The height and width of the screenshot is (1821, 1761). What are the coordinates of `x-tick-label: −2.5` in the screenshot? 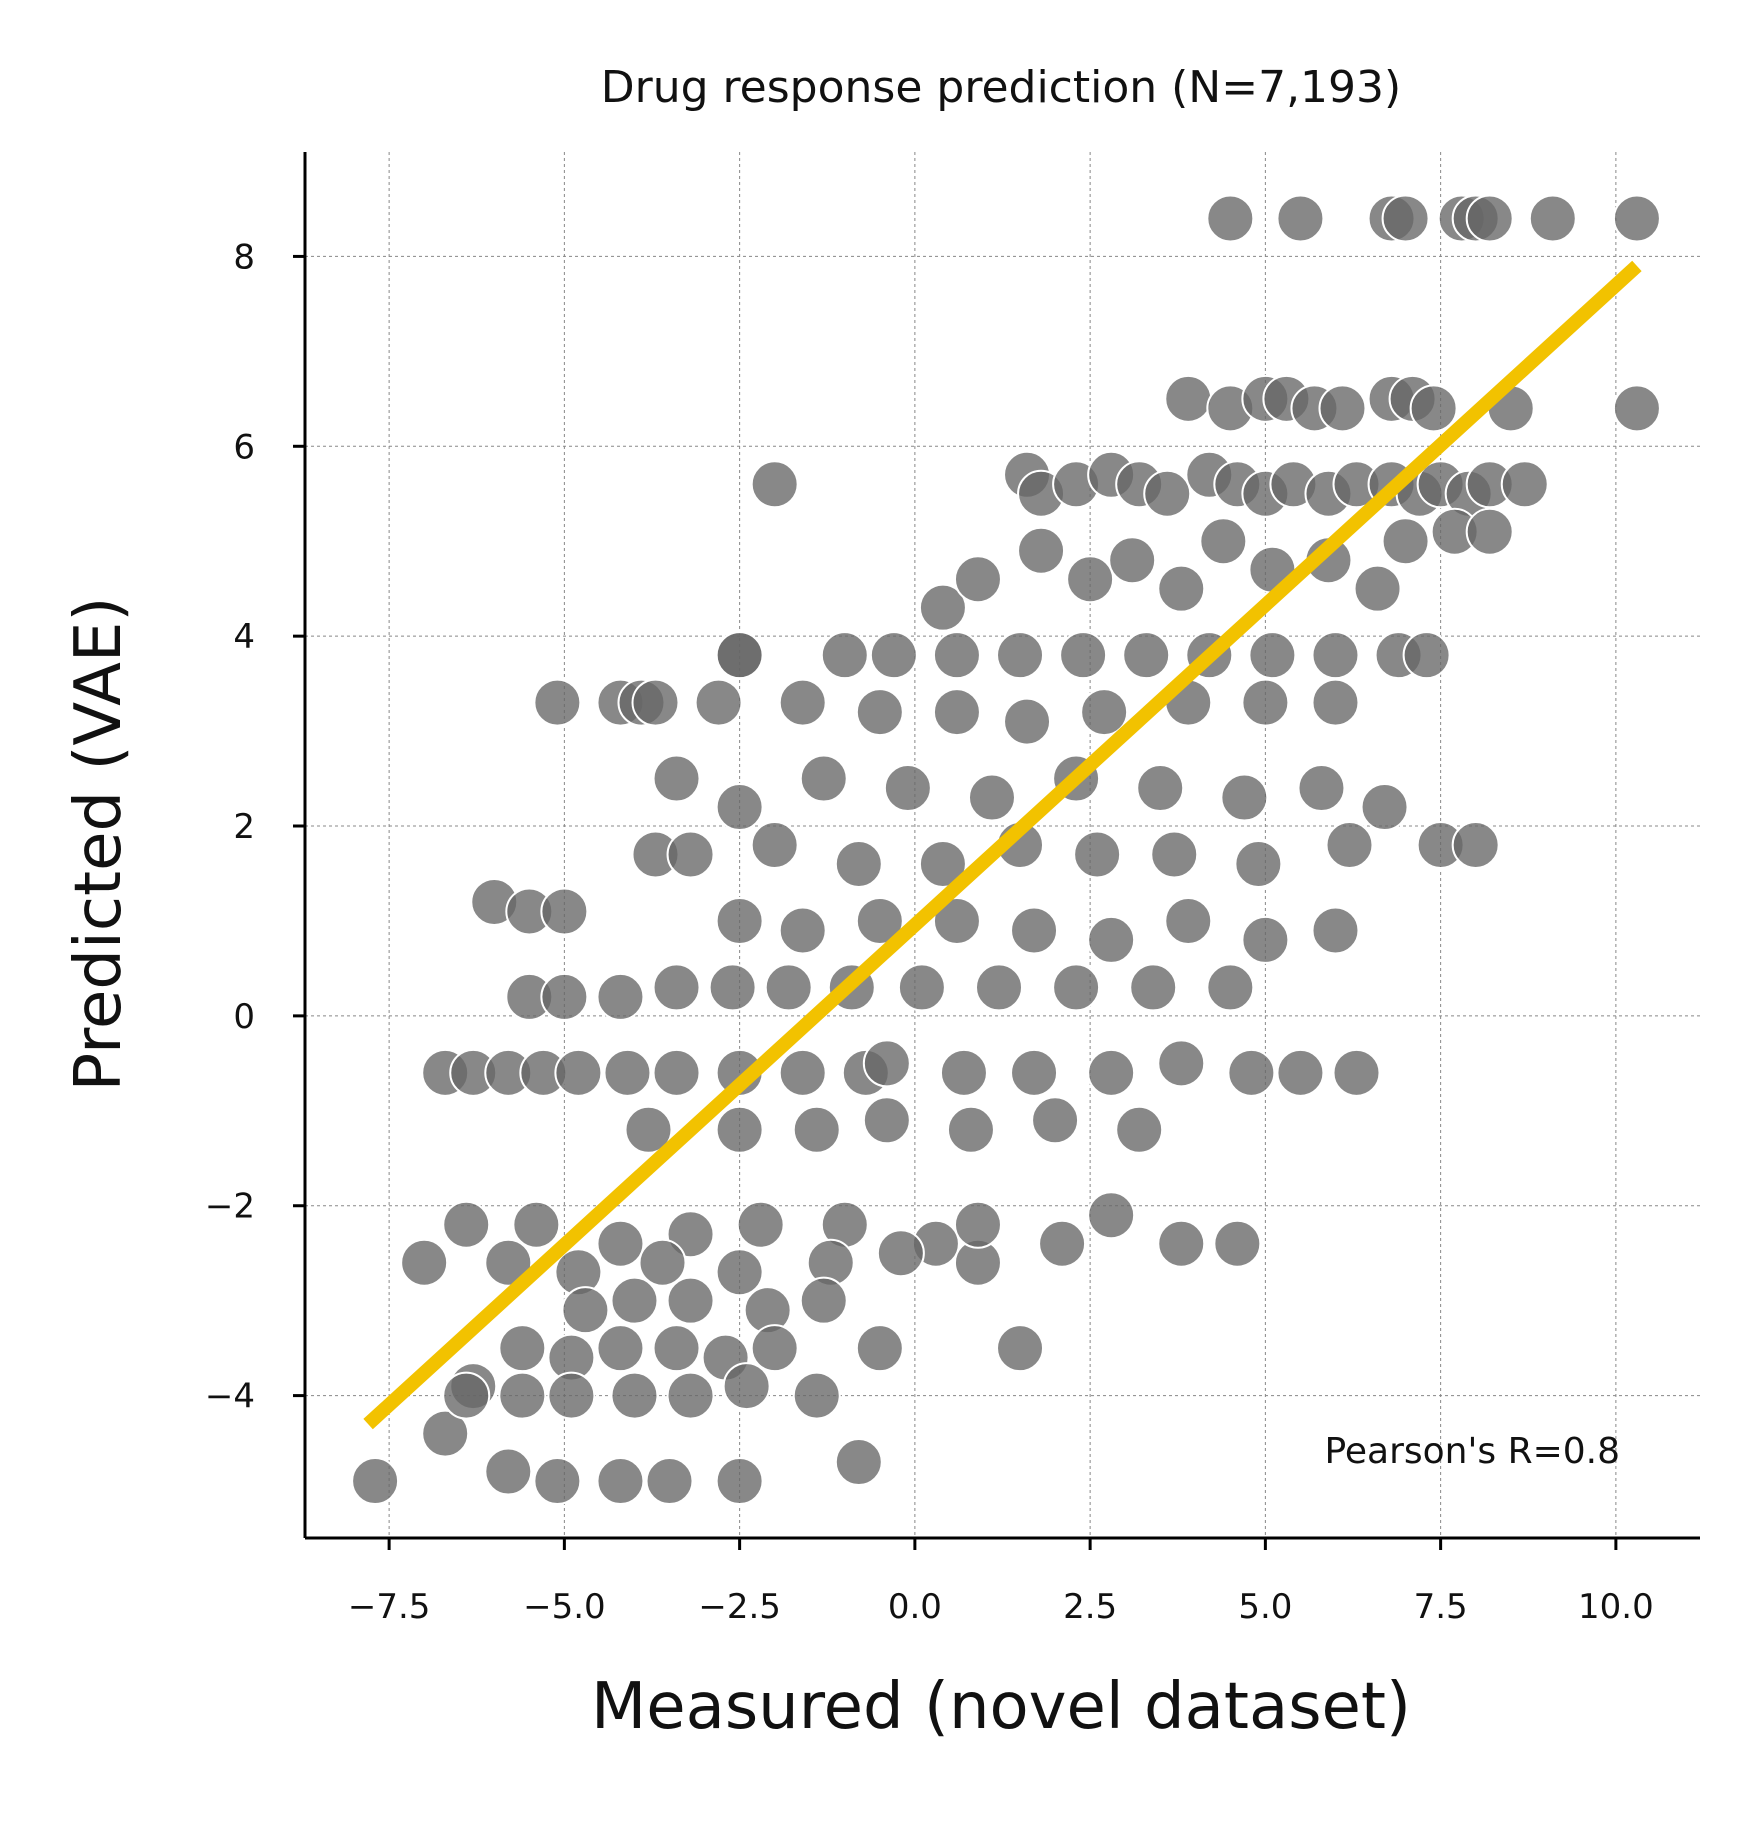 It's located at (739, 1607).